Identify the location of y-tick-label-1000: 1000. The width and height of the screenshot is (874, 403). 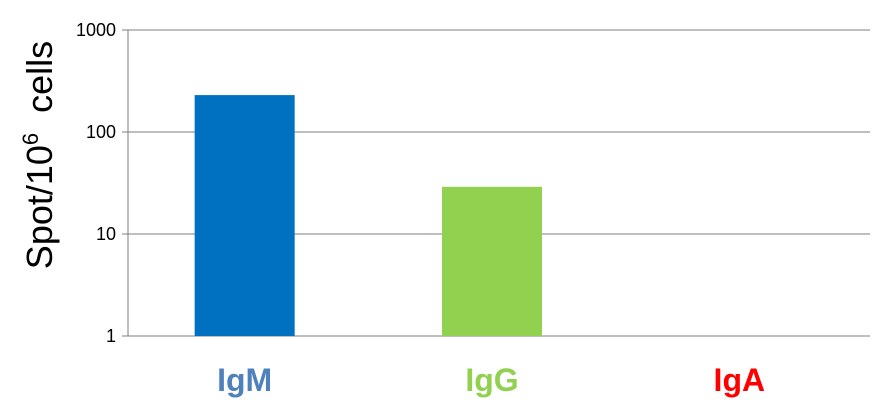
(96, 30).